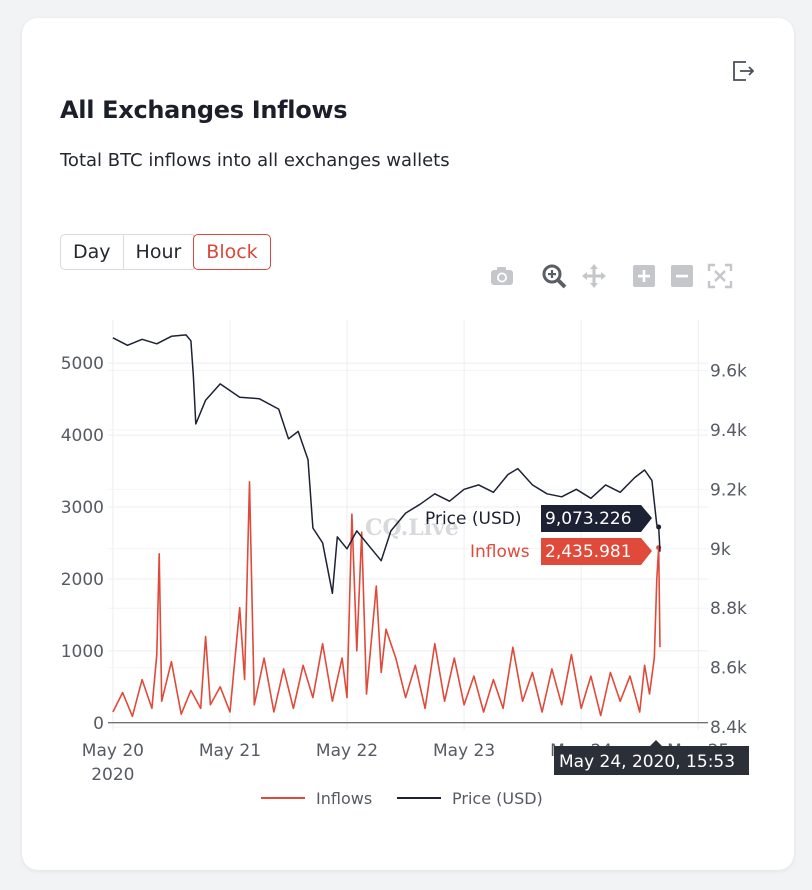  I want to click on zoom-in-icon, so click(644, 276).